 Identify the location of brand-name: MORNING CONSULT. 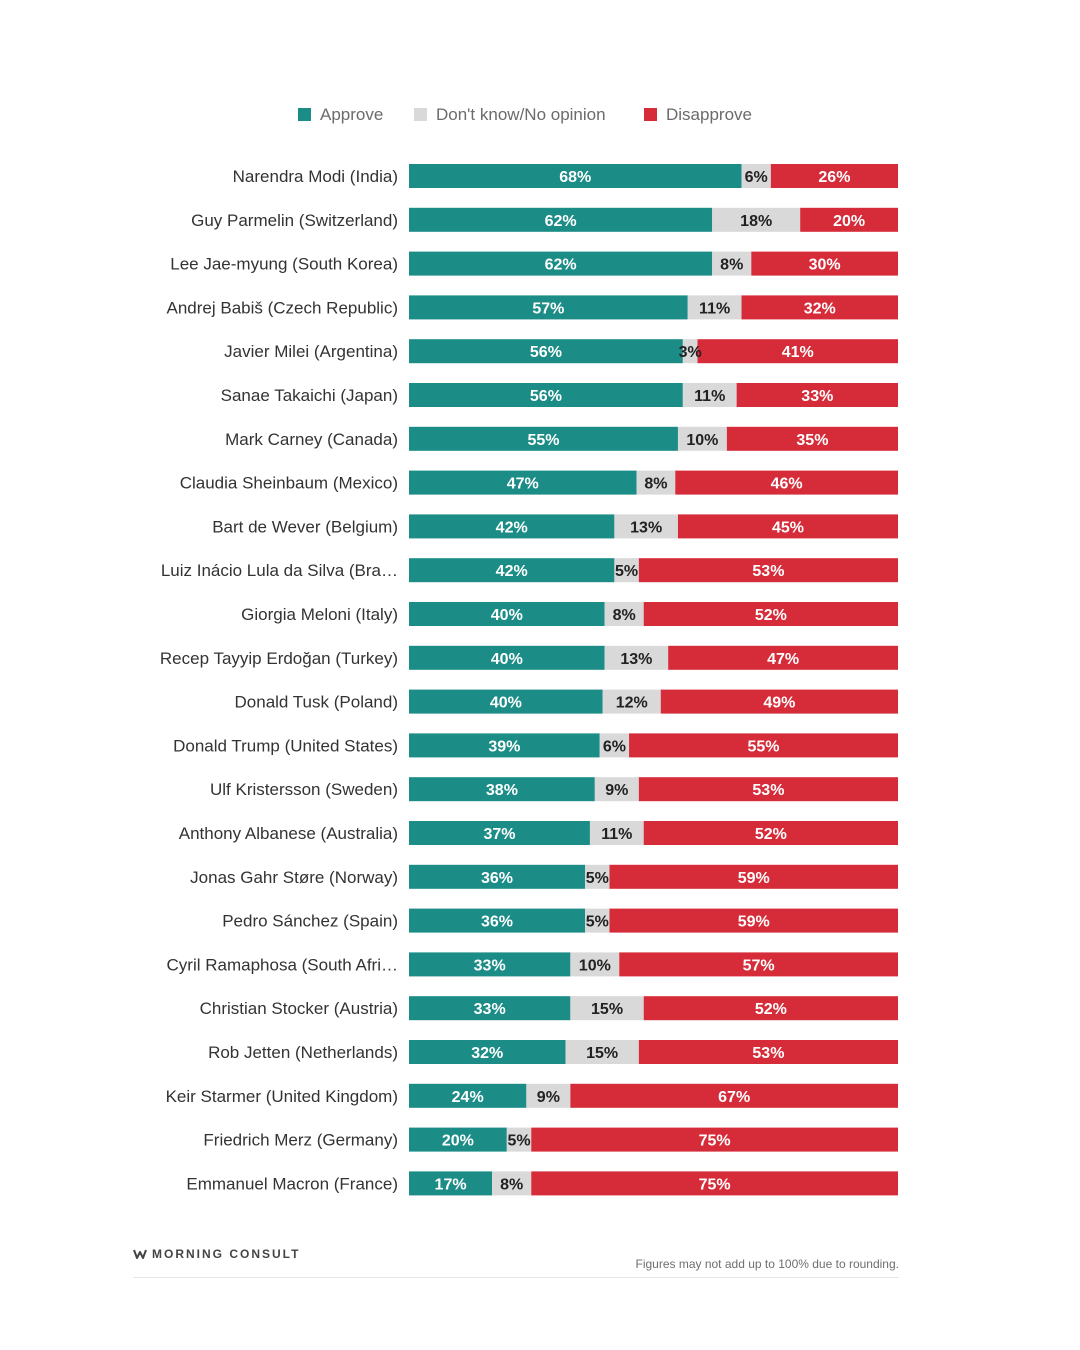
(226, 1254).